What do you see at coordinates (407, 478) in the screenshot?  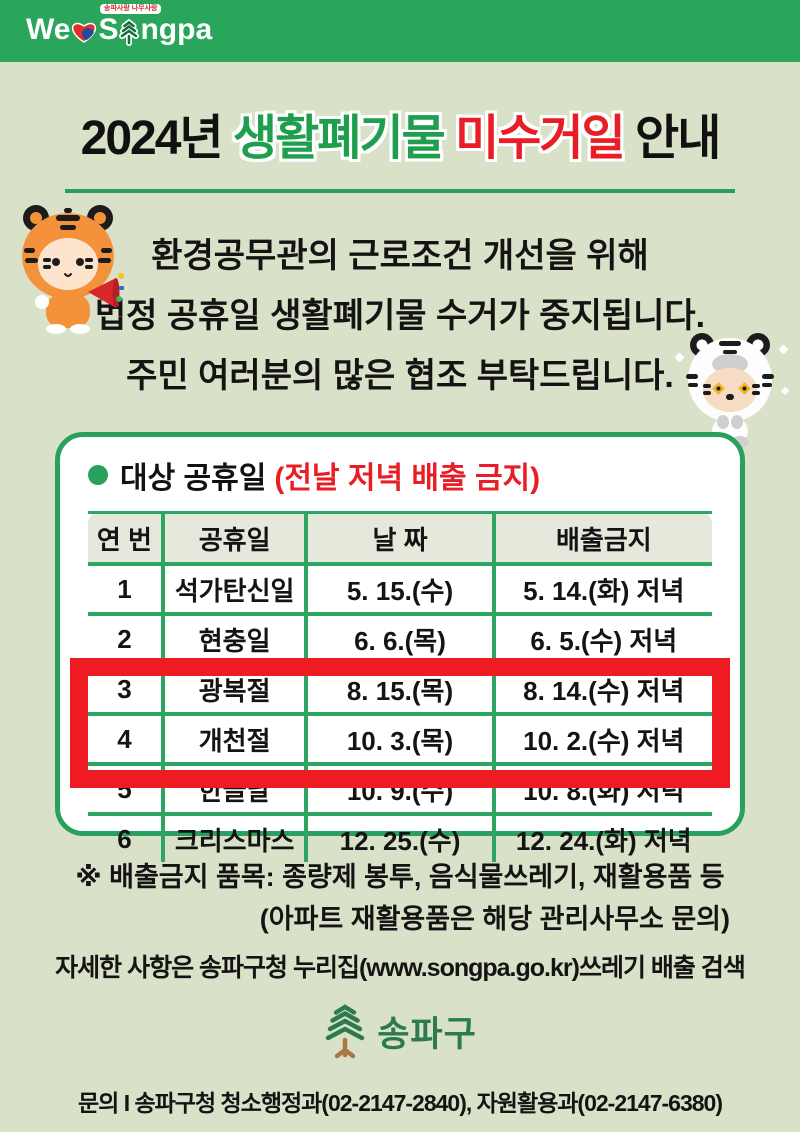 I see `section-subtitle-text: (전날 저녁 배출 금지)` at bounding box center [407, 478].